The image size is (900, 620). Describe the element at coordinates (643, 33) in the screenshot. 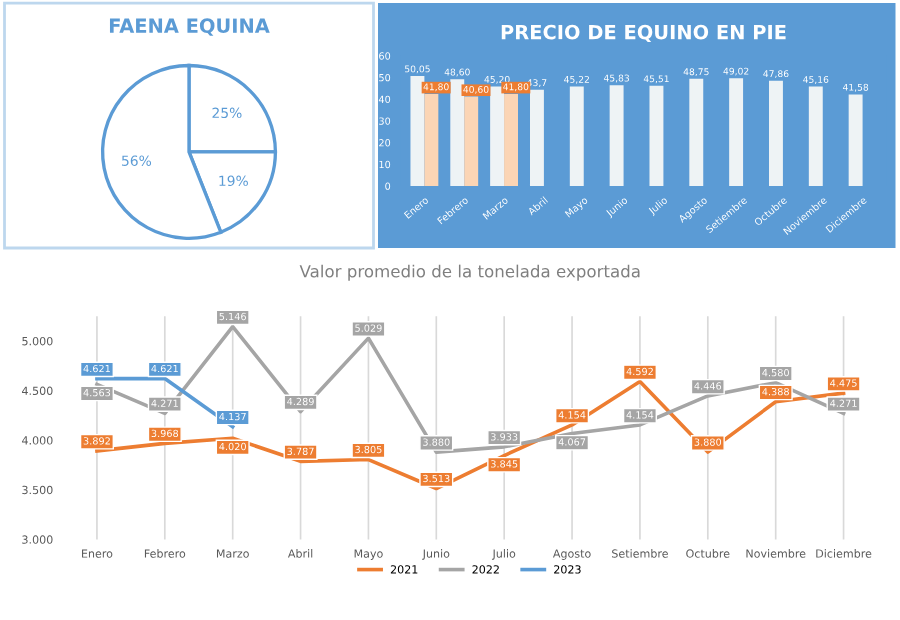

I see `chart-title: PRECIO DE EQUINO EN PIE` at that location.